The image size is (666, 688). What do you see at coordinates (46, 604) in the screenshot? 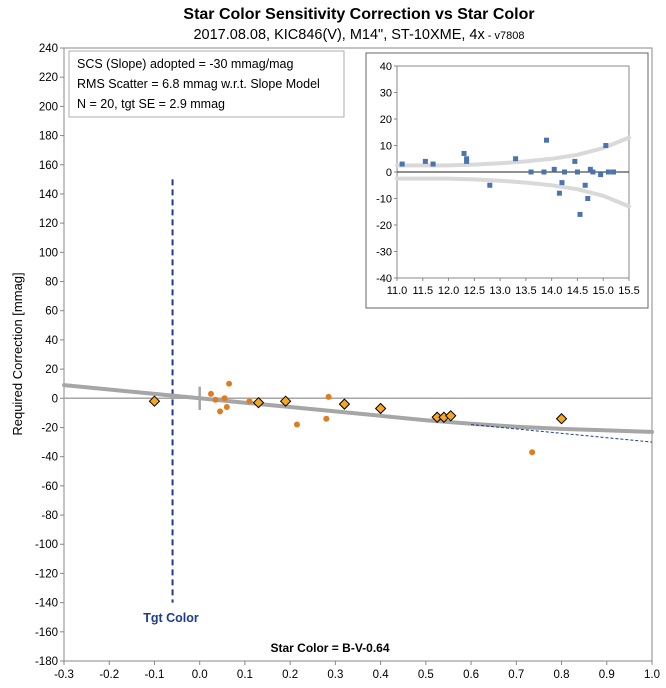
I see `y-tick-label: -140` at bounding box center [46, 604].